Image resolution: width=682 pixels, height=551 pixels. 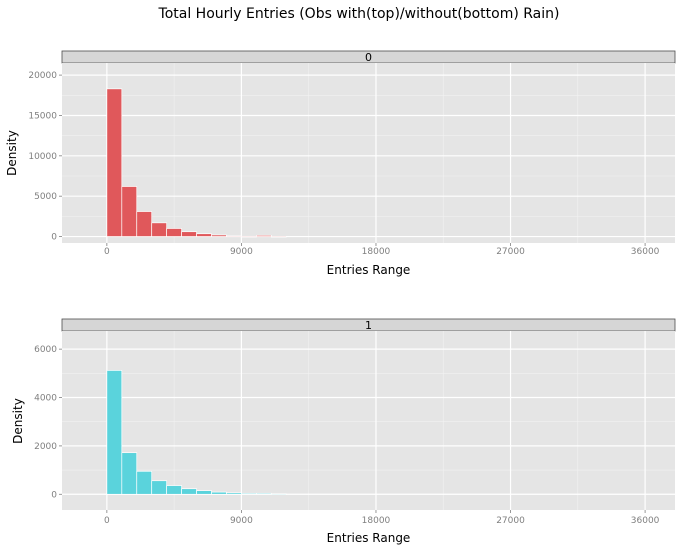 What do you see at coordinates (196, 163) in the screenshot?
I see `bars-top` at bounding box center [196, 163].